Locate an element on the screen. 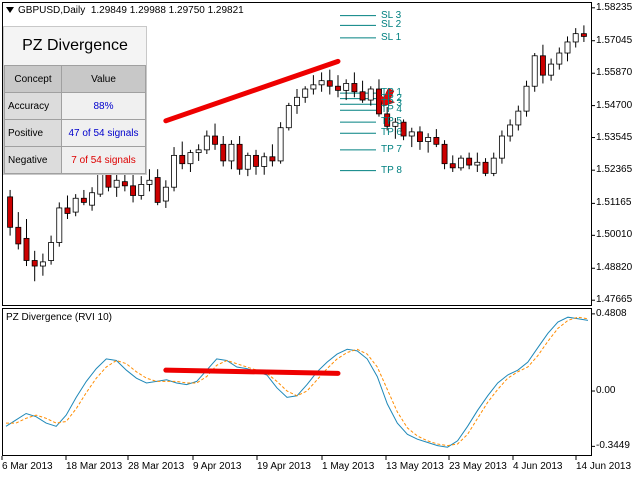 This screenshot has height=480, width=640. sell-arrow-icon is located at coordinates (387, 97).